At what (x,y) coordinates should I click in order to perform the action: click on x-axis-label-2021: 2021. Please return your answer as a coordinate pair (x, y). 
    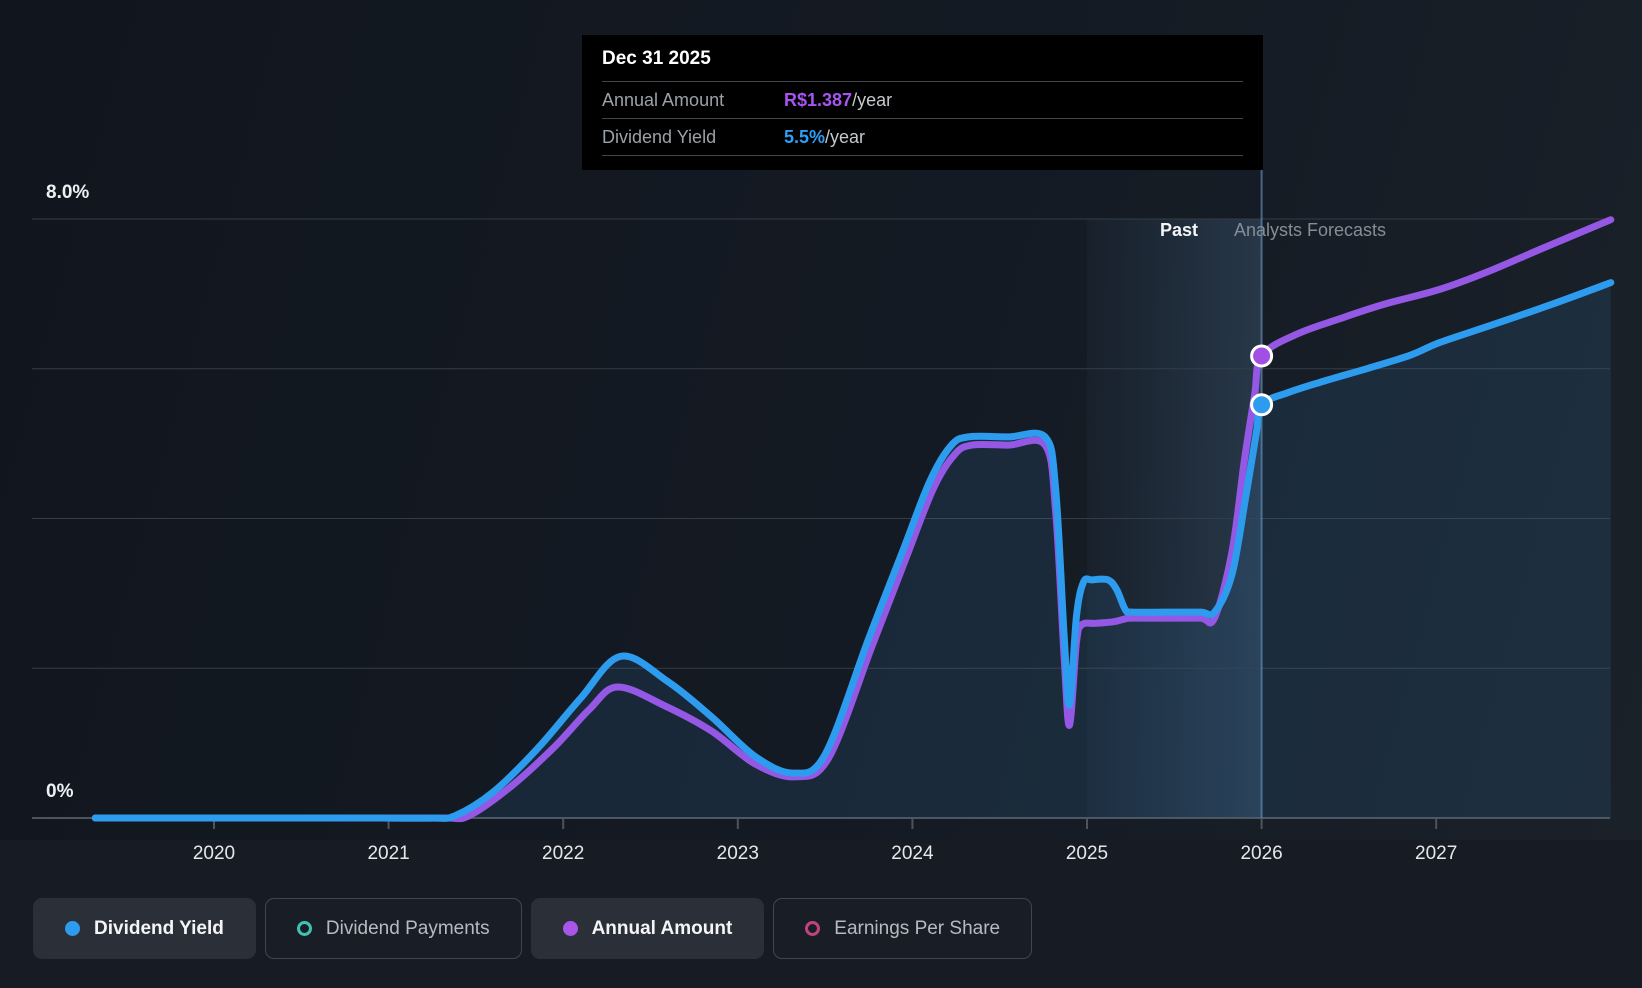
    Looking at the image, I should click on (388, 853).